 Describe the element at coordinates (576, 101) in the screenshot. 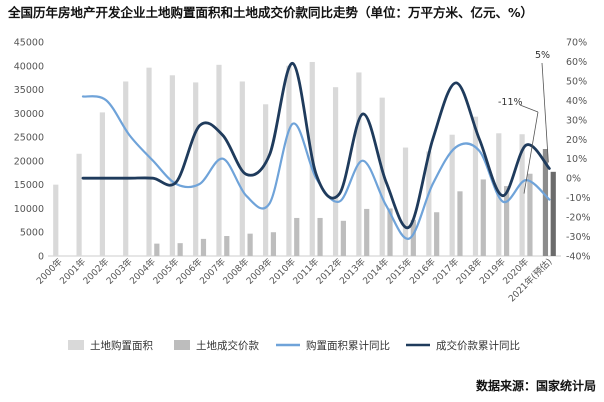

I see `right-tick-label: 40%` at that location.